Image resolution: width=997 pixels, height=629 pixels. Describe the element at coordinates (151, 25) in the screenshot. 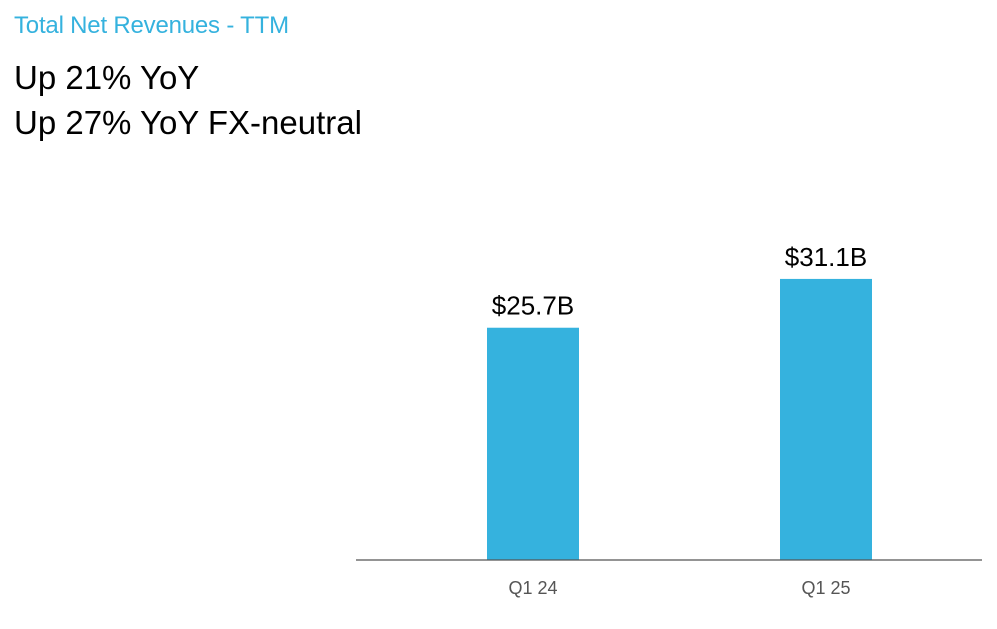

I see `chart-eyebrow-title: Total Net Revenues - TTM` at that location.